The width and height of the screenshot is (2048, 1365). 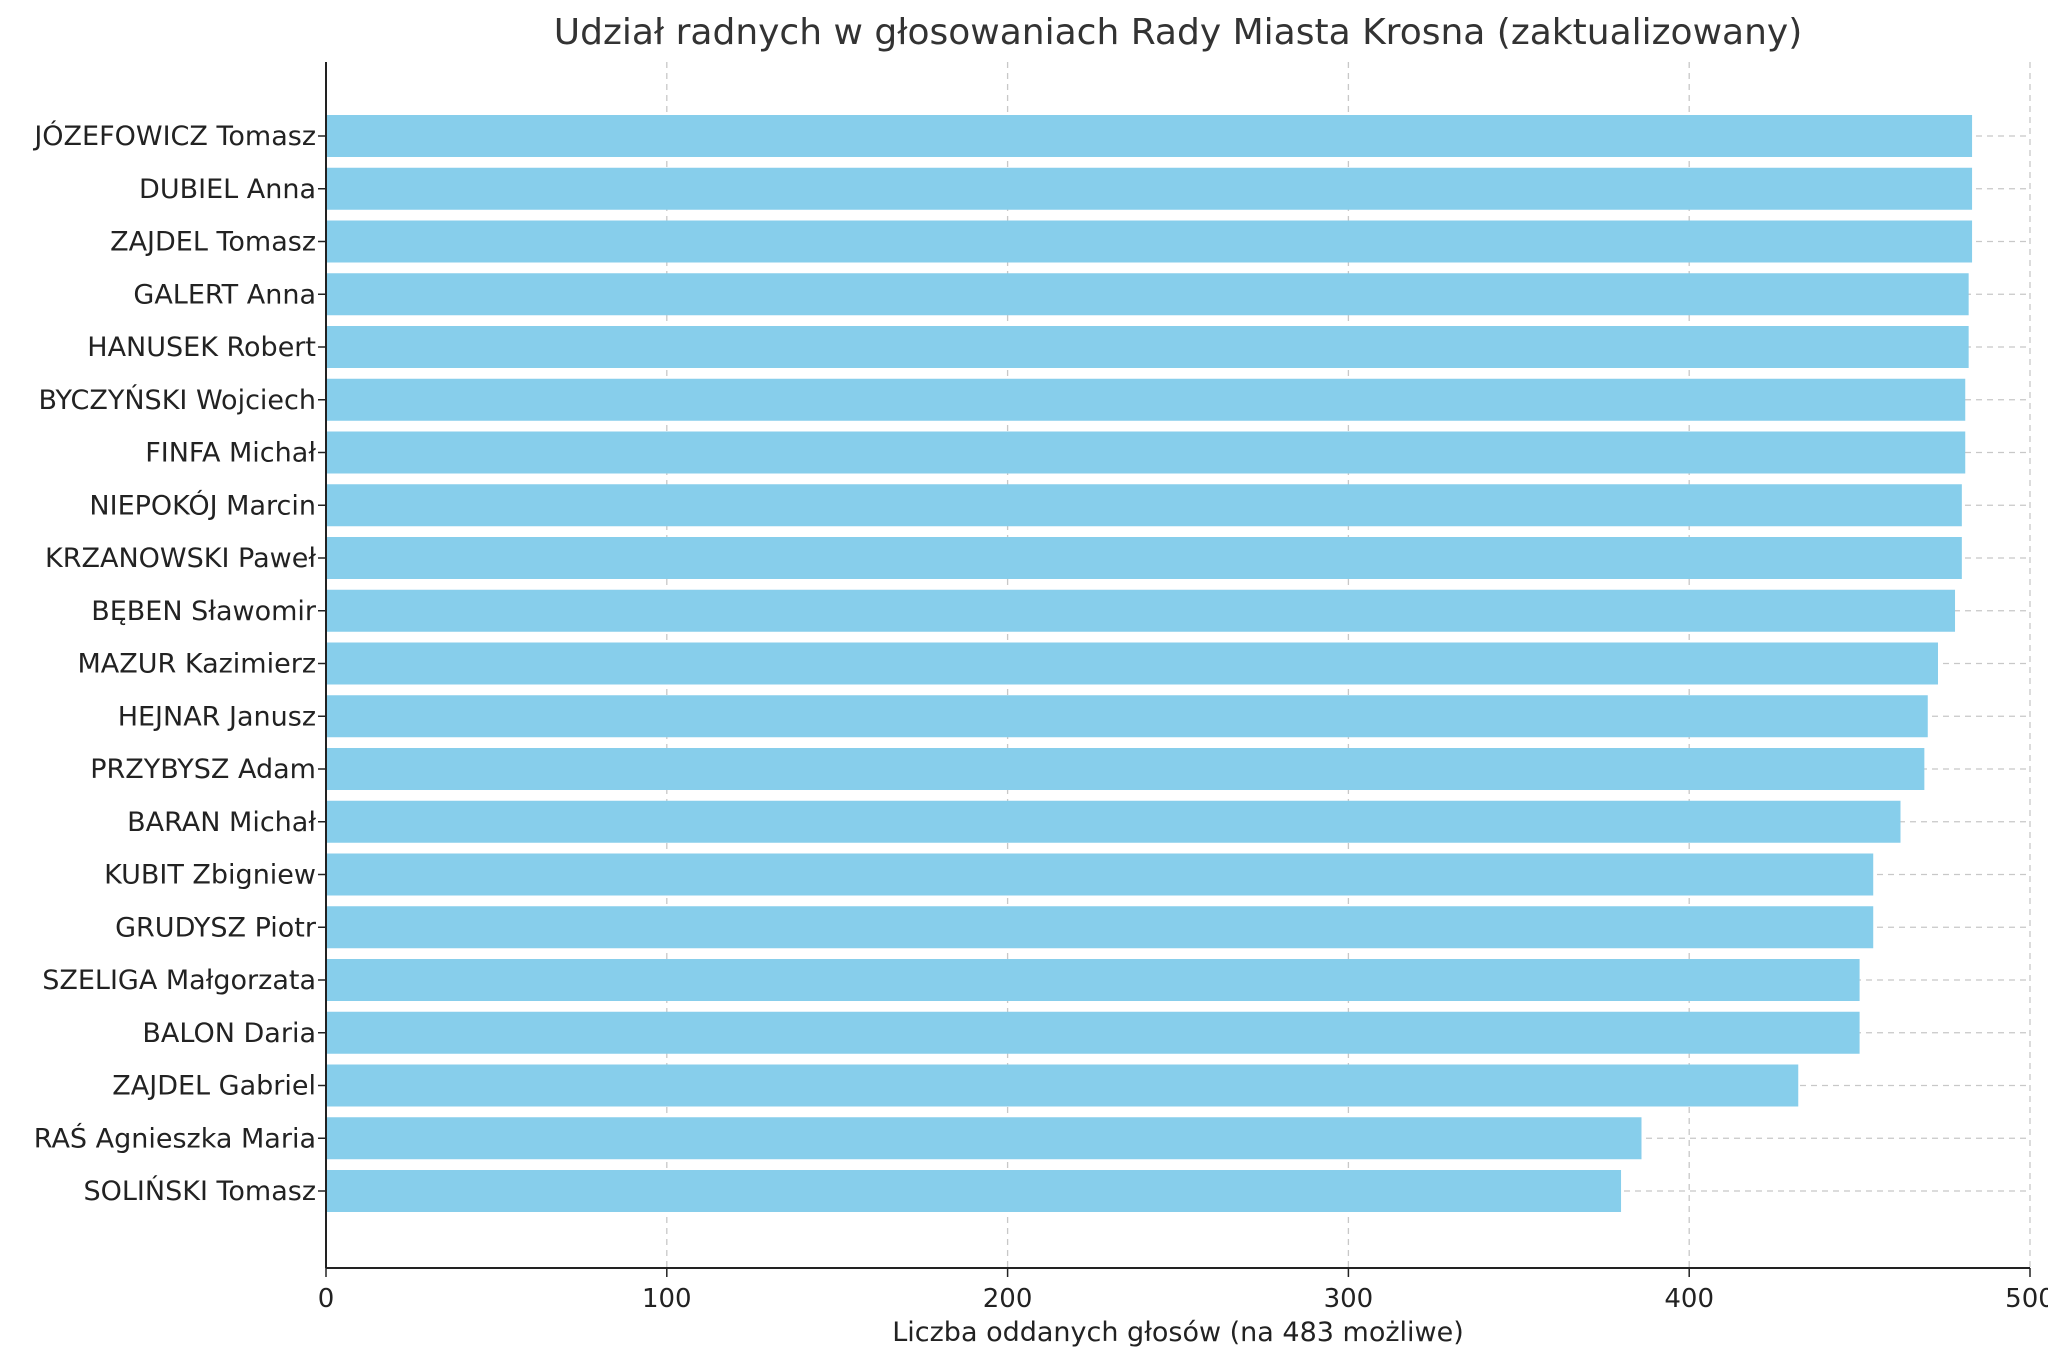 What do you see at coordinates (202, 505) in the screenshot?
I see `y-tick-label: NIEPOKÓJ Marcin` at bounding box center [202, 505].